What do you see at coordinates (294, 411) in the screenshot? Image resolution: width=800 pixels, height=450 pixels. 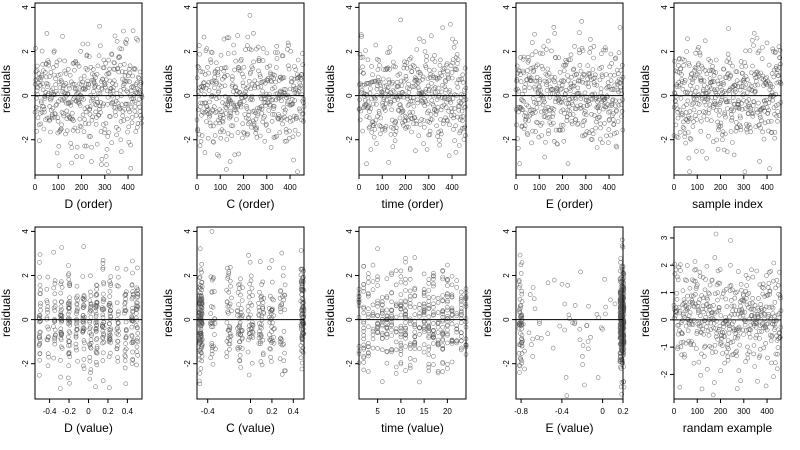 I see `x-tick-label: 0.4` at bounding box center [294, 411].